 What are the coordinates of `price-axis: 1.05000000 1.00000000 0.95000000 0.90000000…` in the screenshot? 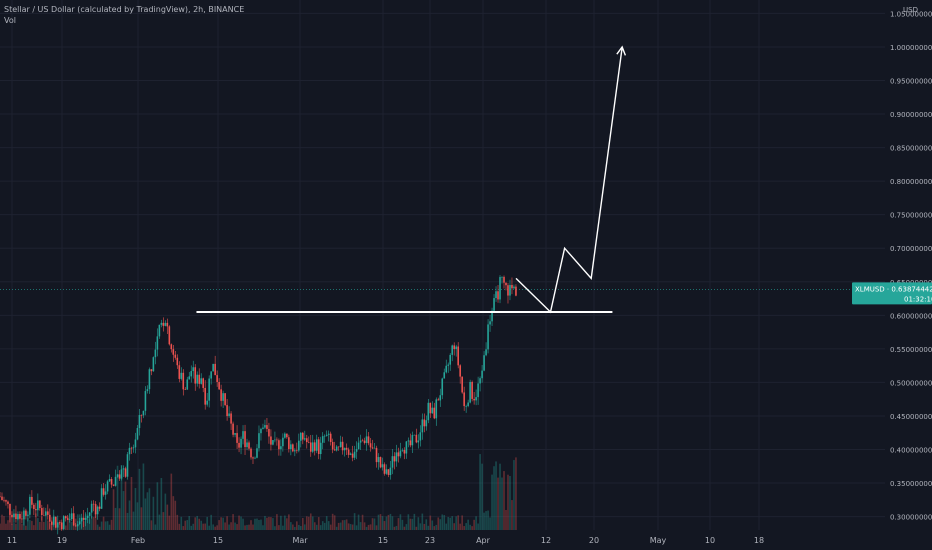 It's located at (911, 264).